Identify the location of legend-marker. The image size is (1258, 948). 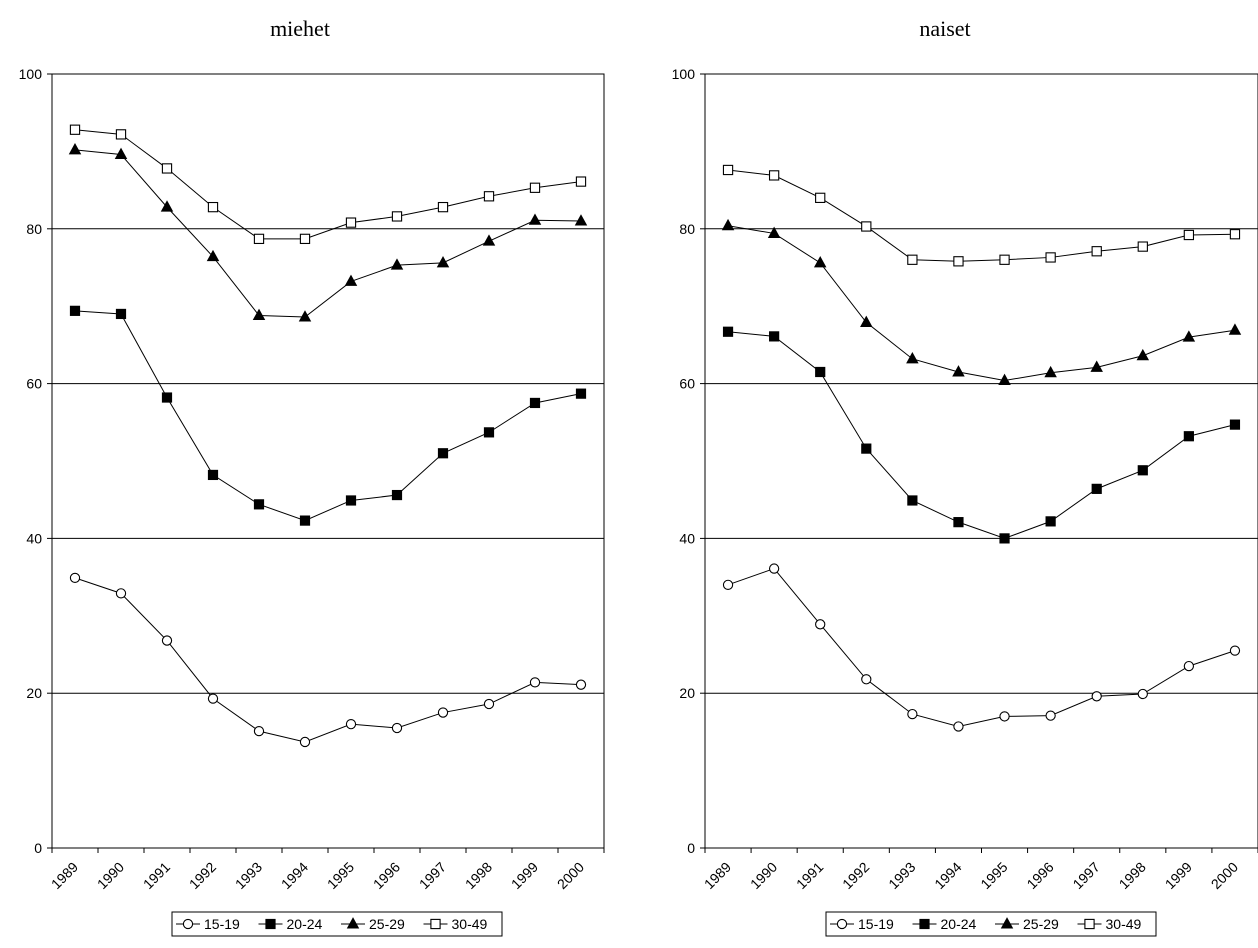
(1007, 923).